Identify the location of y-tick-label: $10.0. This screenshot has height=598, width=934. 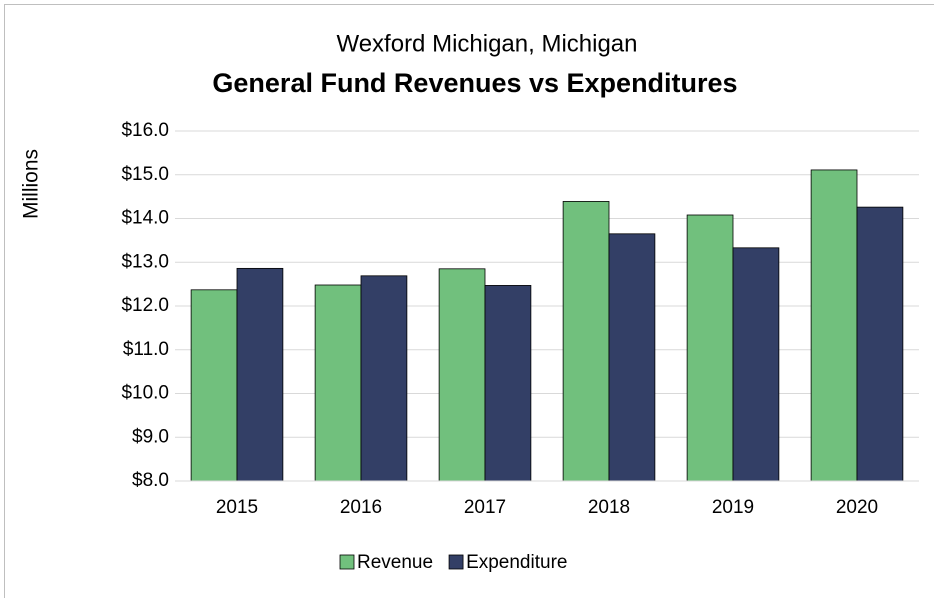
(145, 393).